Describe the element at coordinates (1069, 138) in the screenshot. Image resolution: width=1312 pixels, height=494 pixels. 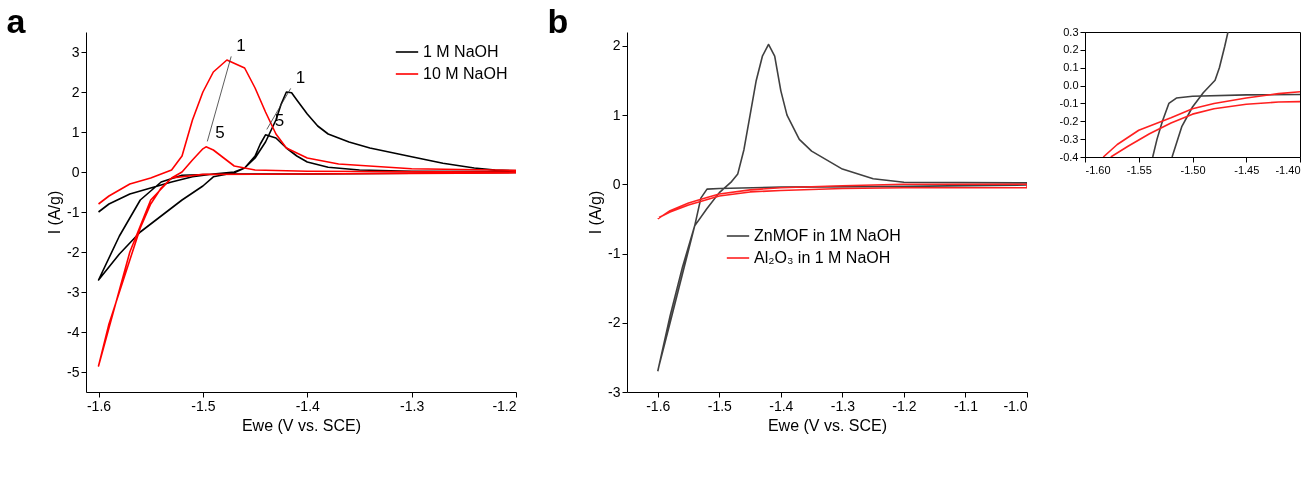
I see `y-tick-label: -0.3` at that location.